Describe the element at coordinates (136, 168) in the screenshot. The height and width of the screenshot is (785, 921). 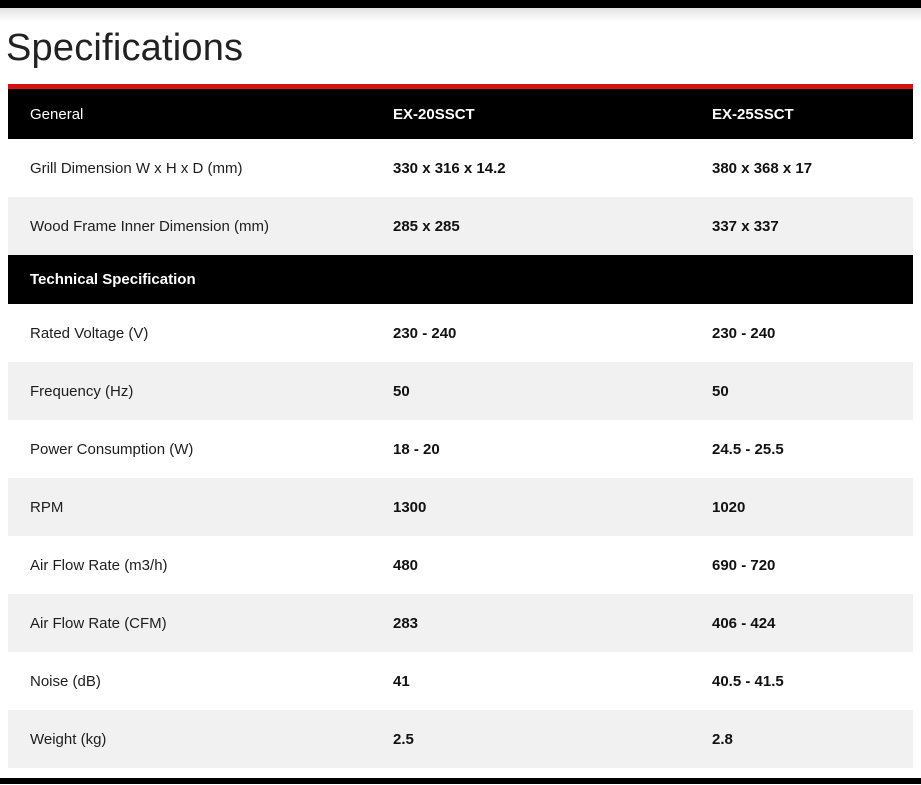
I see `spec-label: Grill Dimension W x H x D (mm)` at that location.